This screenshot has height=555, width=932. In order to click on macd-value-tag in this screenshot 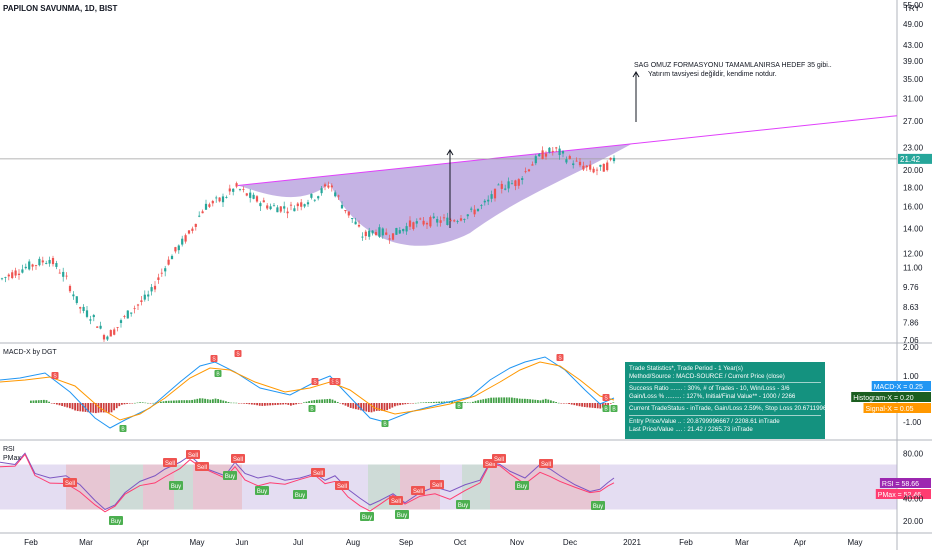, I will do `click(891, 397)`.